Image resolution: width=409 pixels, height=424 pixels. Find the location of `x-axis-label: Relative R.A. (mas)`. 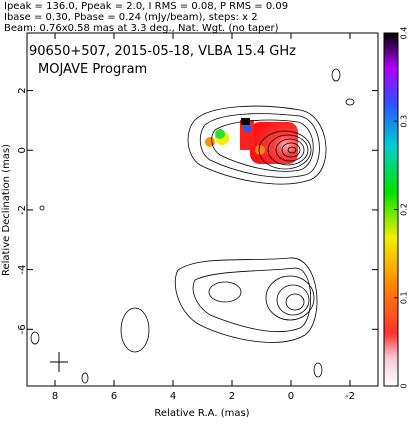

x-axis-label: Relative R.A. (mas) is located at coordinates (201, 413).